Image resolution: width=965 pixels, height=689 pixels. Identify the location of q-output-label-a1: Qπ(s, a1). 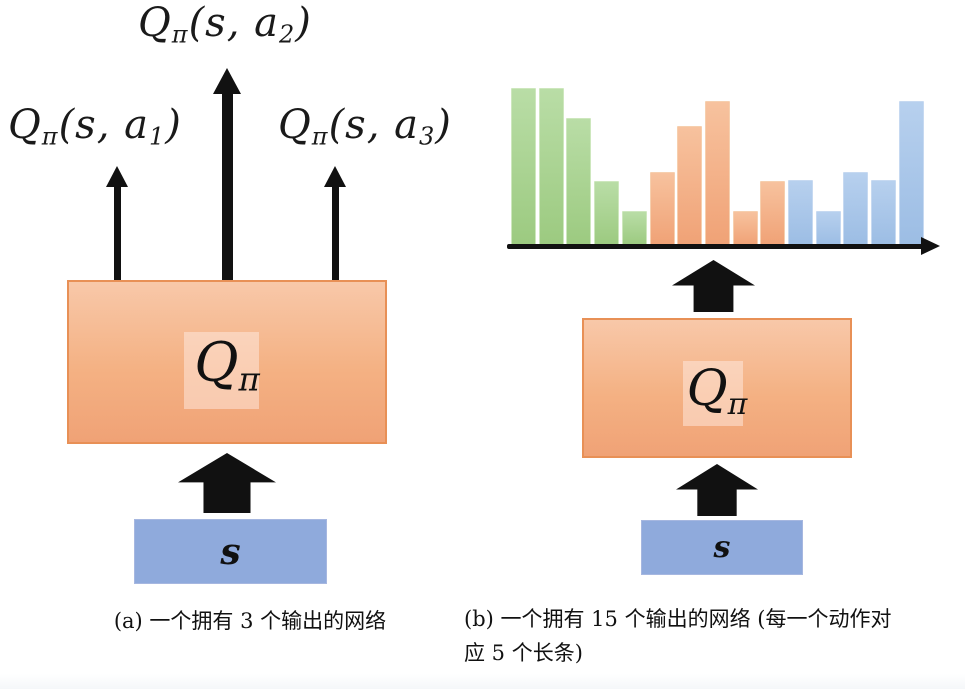
(95, 126).